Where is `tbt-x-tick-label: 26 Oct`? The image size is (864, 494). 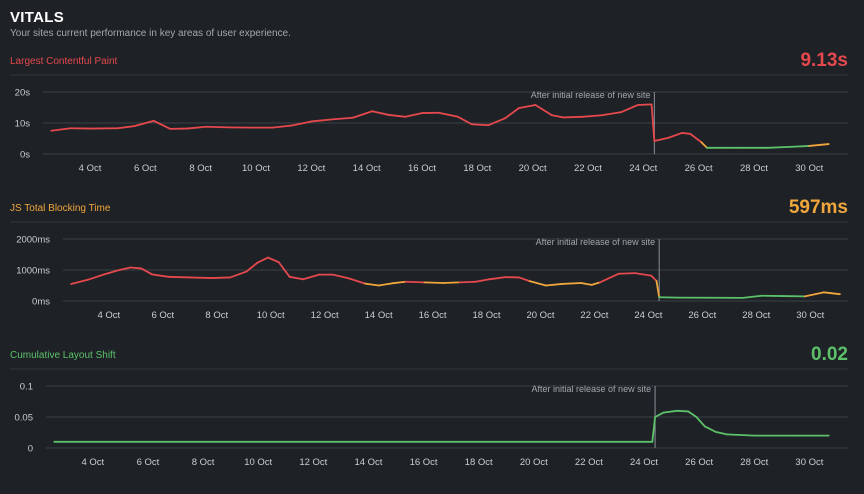
tbt-x-tick-label: 26 Oct is located at coordinates (702, 315).